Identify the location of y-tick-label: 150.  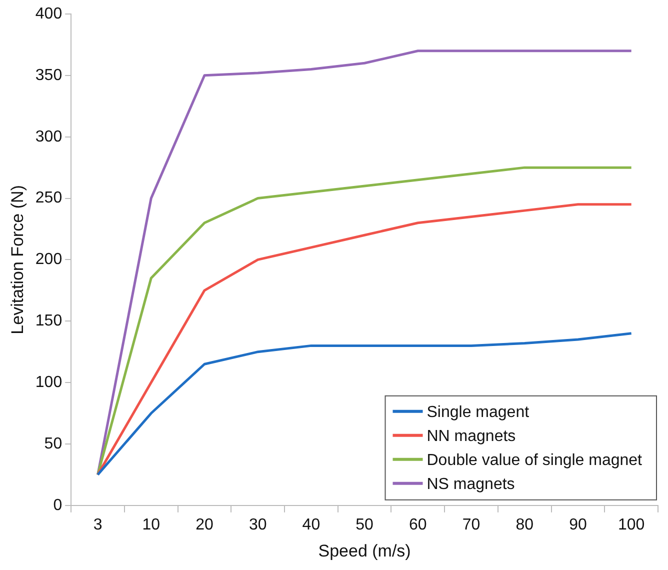
(48, 321).